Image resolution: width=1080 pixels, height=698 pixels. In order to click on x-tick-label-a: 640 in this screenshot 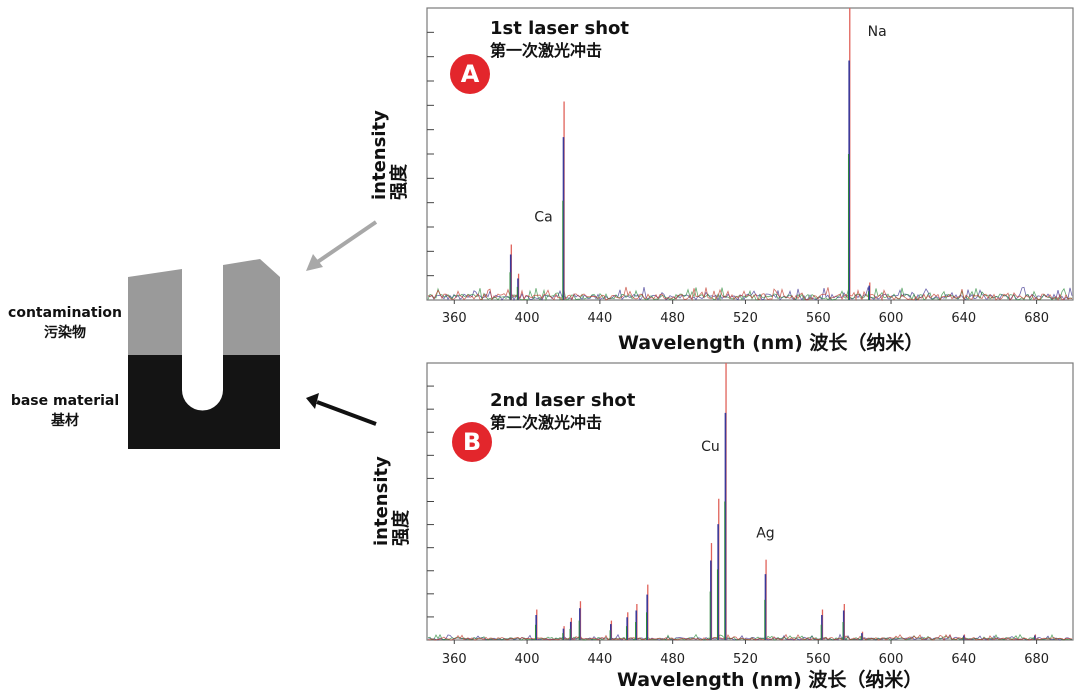, I will do `click(963, 318)`.